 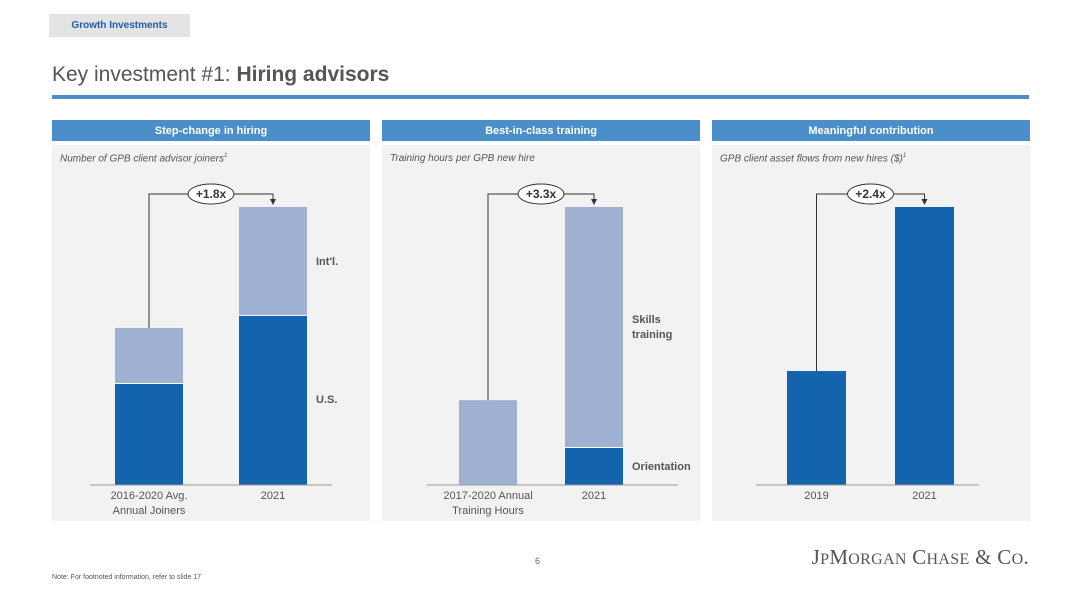 What do you see at coordinates (149, 355) in the screenshot?
I see `bar-int-l--0` at bounding box center [149, 355].